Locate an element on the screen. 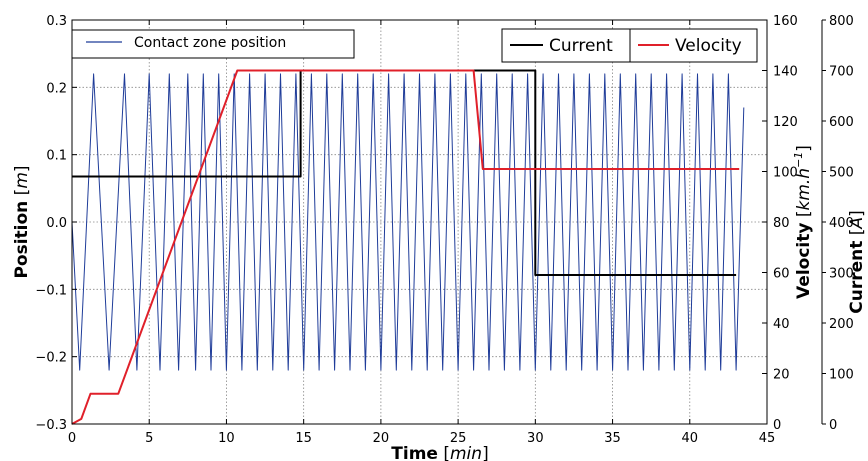 The image size is (868, 461). velocity-tick-label: 100 is located at coordinates (785, 173).